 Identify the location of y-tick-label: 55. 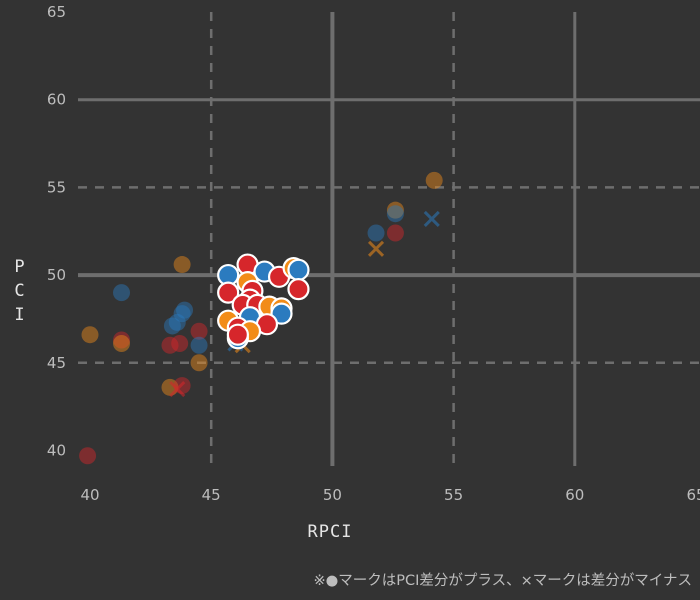
(56, 187).